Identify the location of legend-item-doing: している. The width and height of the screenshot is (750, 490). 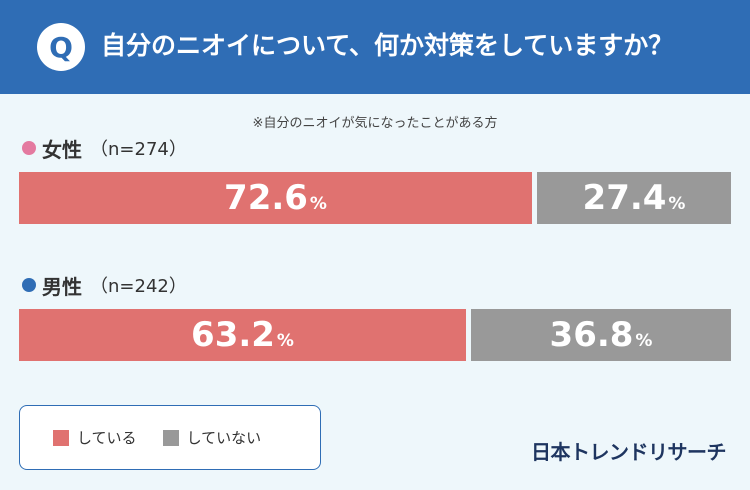
(95, 437).